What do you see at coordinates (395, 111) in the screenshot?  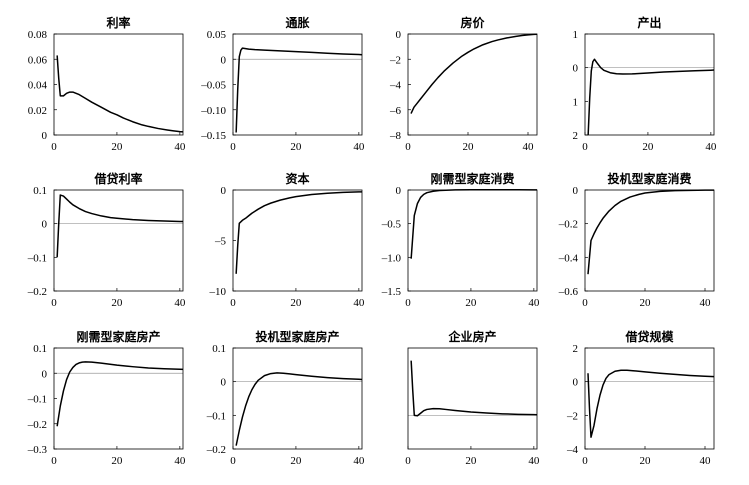 I see `y-tick-label: –6` at bounding box center [395, 111].